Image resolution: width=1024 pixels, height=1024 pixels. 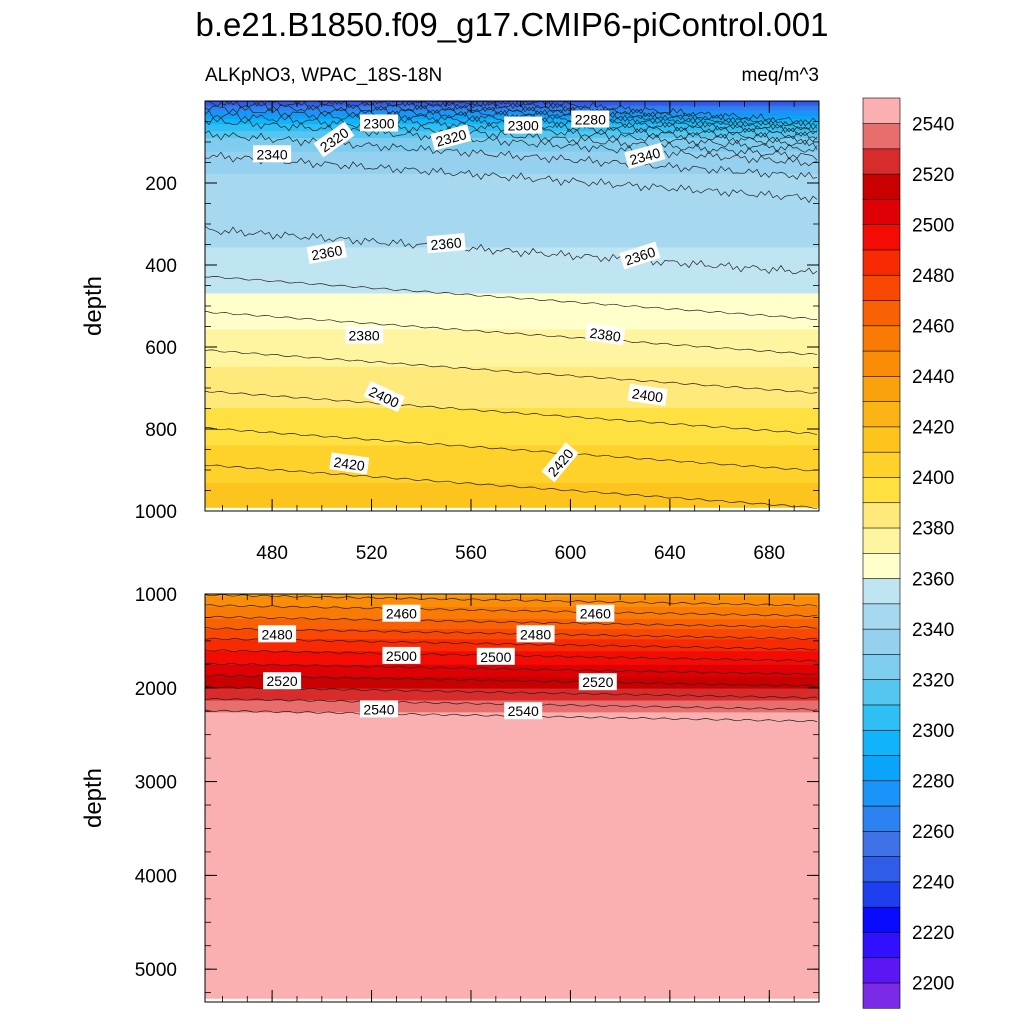 What do you see at coordinates (933, 327) in the screenshot?
I see `colorbar-tick-label: 2460` at bounding box center [933, 327].